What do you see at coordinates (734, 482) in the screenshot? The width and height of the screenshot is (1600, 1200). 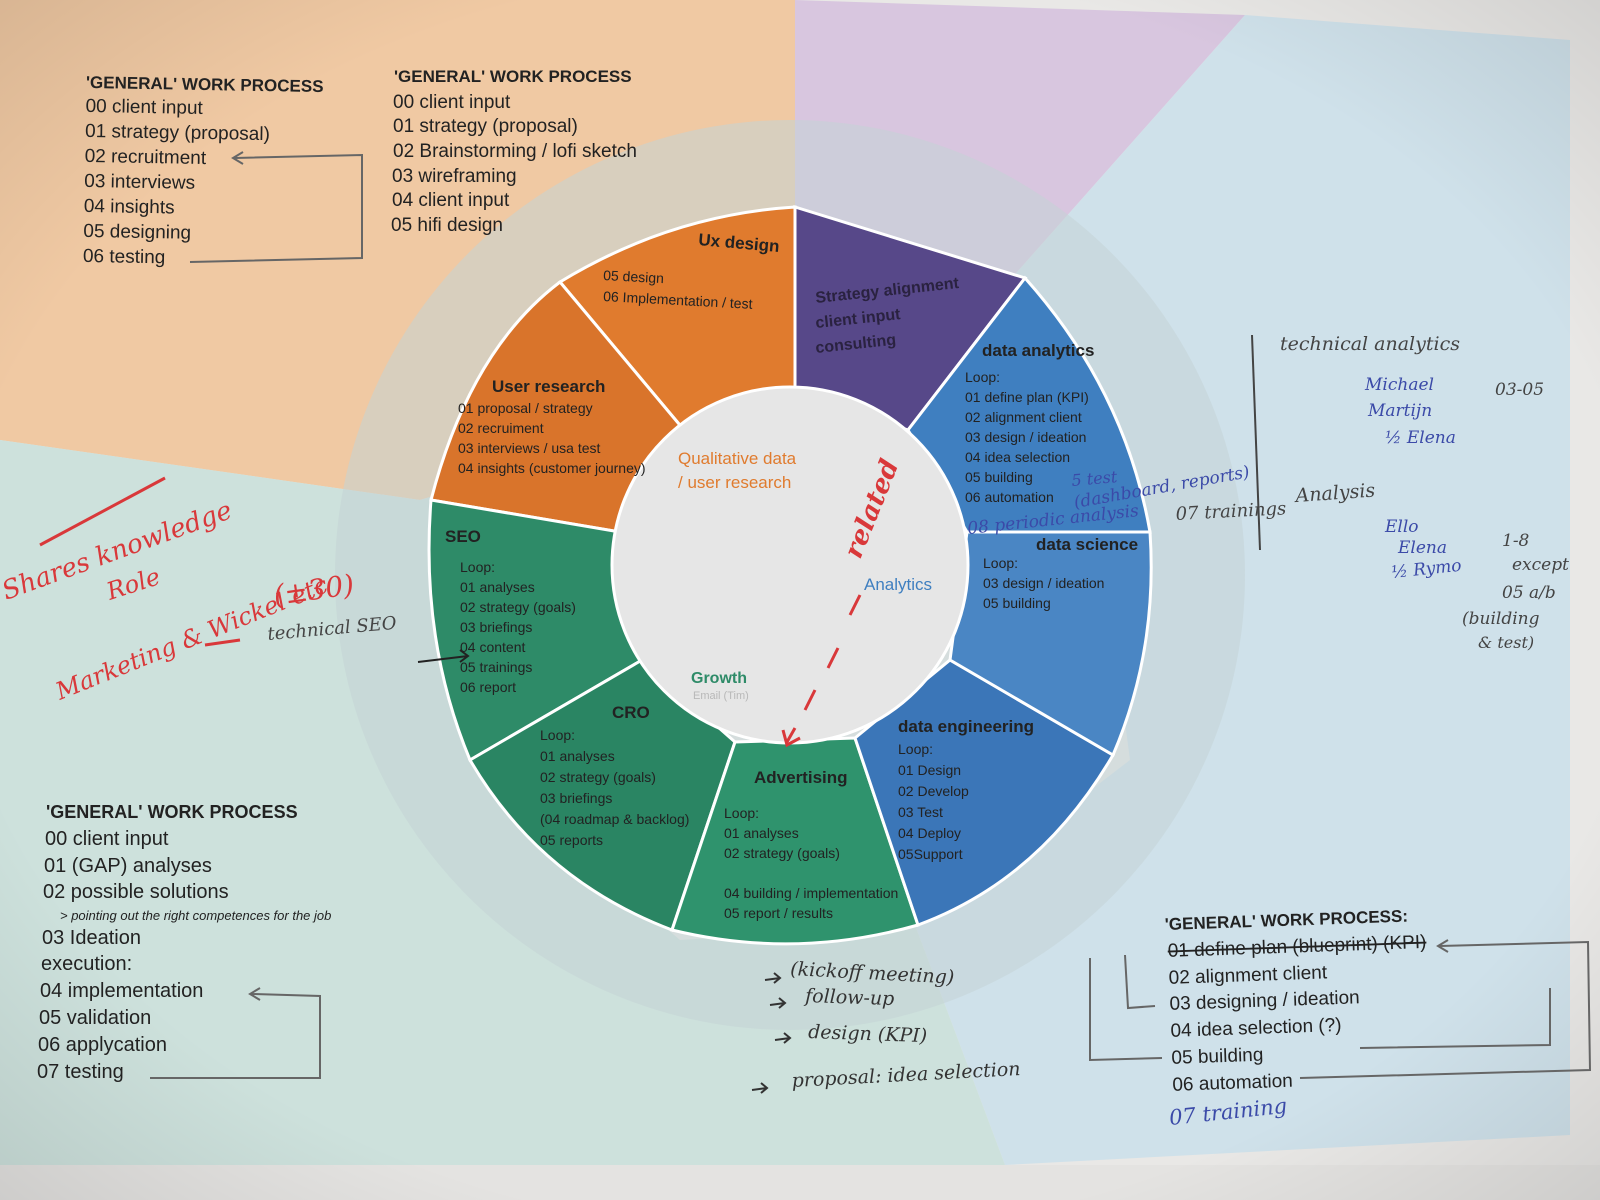 I see `center-qualitative-label-2: / user research` at bounding box center [734, 482].